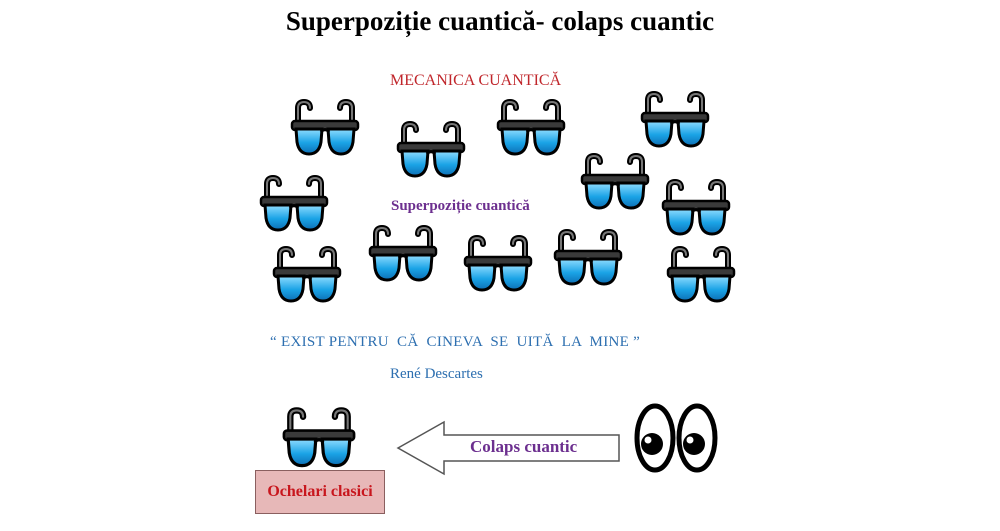 The height and width of the screenshot is (531, 1000). I want to click on classic-glasses-box: Ochelari clasici, so click(320, 492).